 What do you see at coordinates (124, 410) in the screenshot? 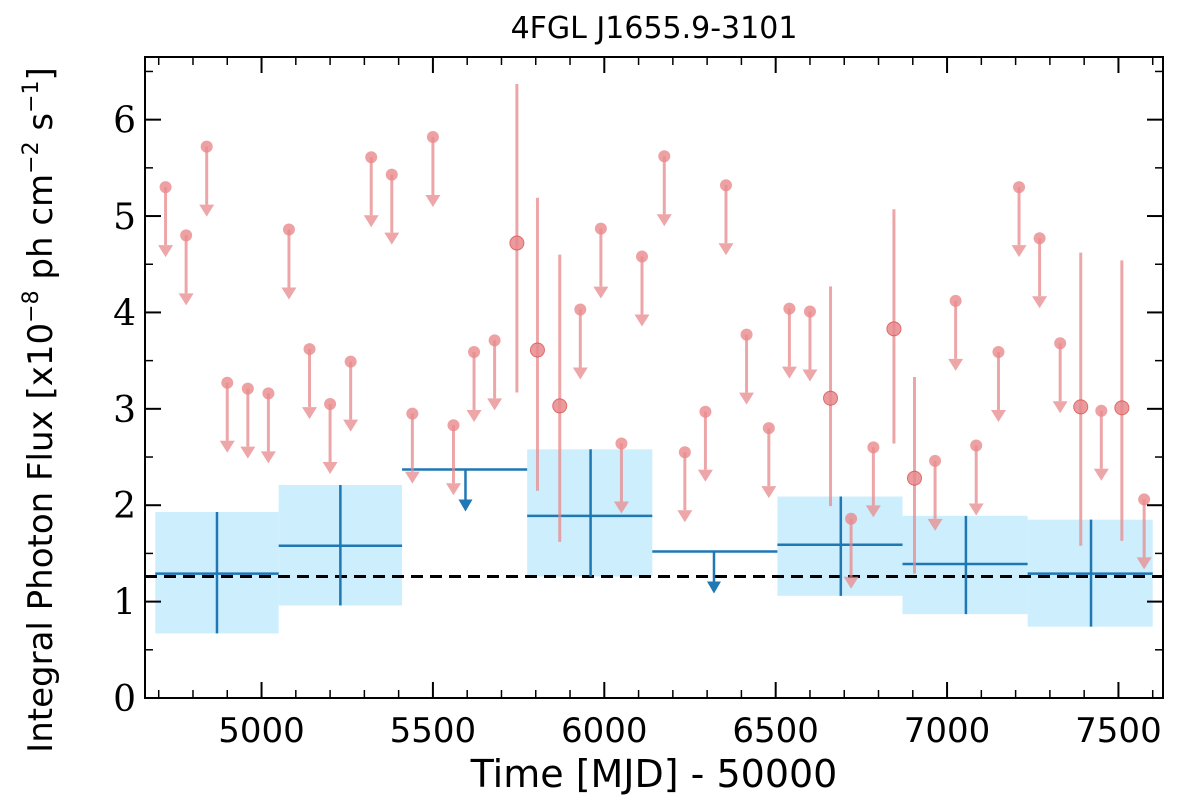
I see `y-tick-label: 3` at bounding box center [124, 410].